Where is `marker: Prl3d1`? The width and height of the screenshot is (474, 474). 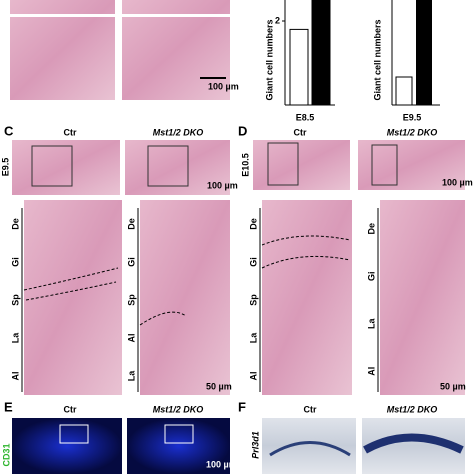 marker: Prl3d1 is located at coordinates (255, 445).